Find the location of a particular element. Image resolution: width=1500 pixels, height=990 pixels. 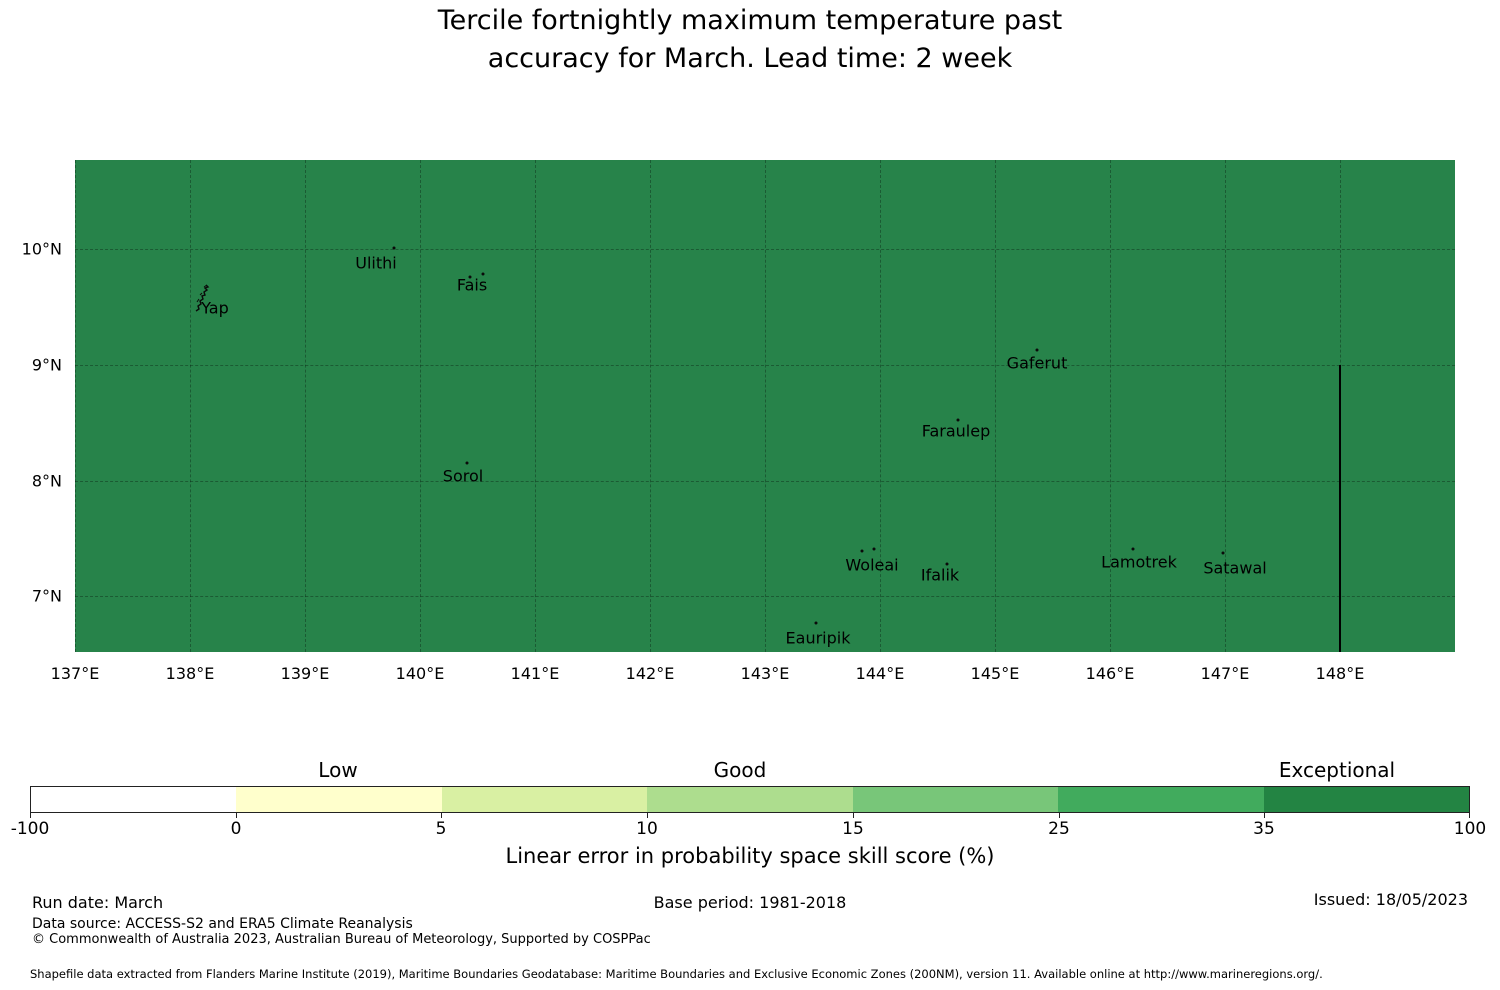

place-label-ulithi: Ulithi is located at coordinates (376, 263).